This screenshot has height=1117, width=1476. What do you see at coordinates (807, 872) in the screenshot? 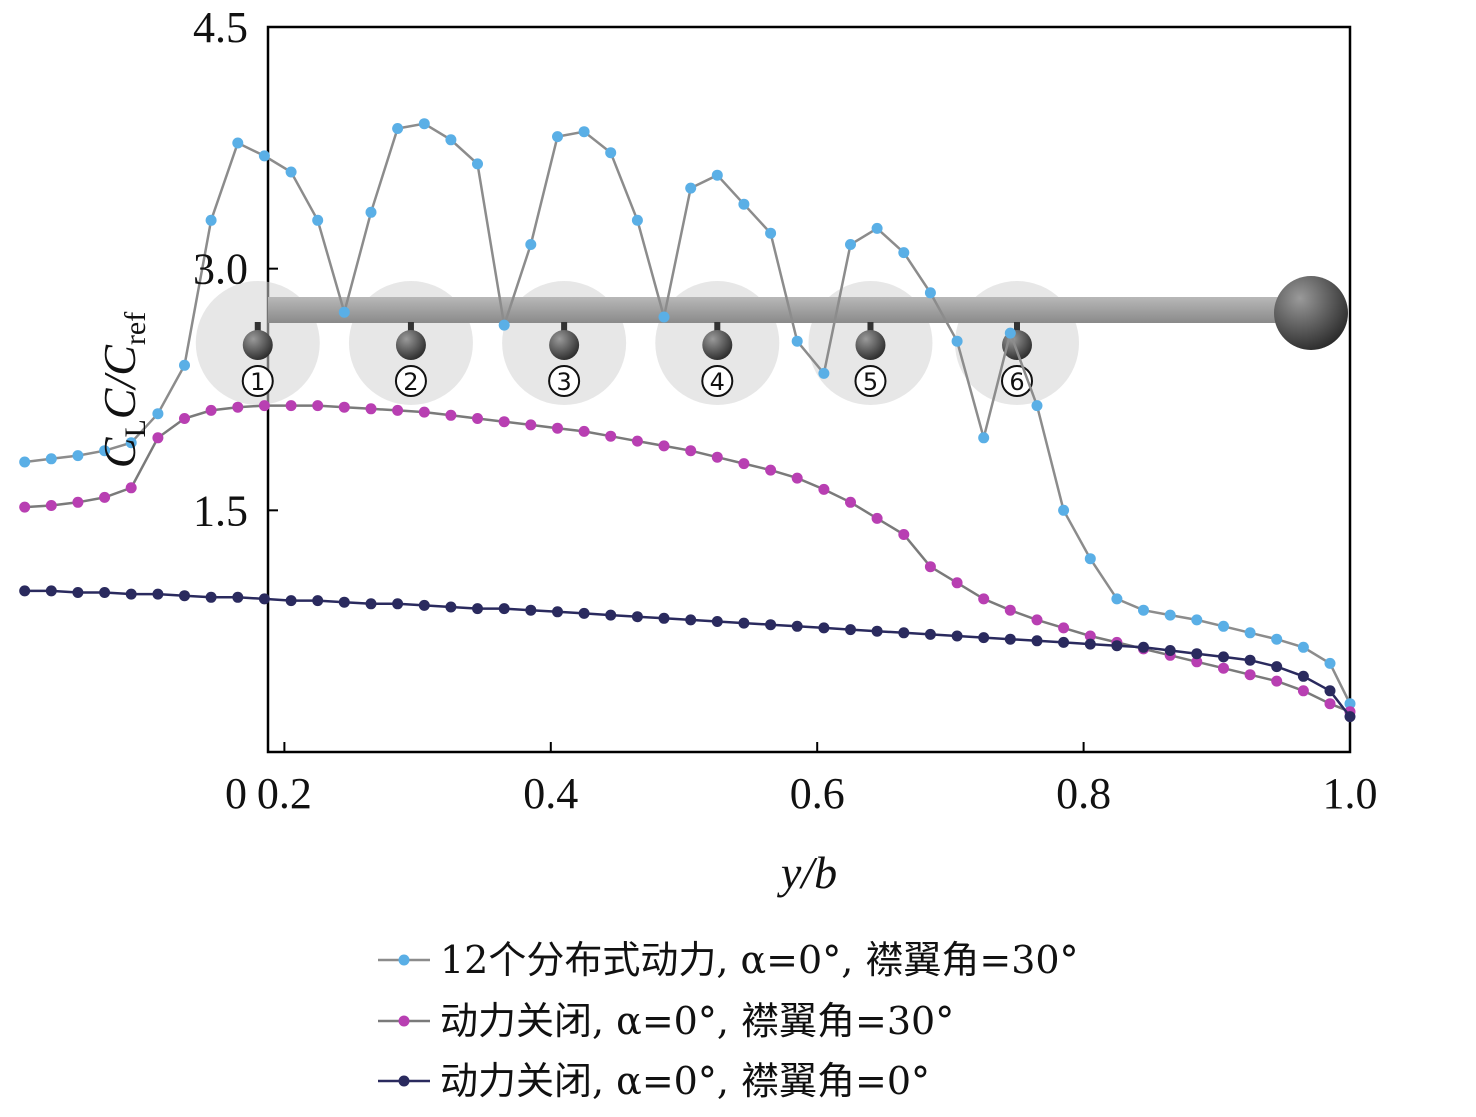
I see `x-axis-label: y/b` at bounding box center [807, 872].